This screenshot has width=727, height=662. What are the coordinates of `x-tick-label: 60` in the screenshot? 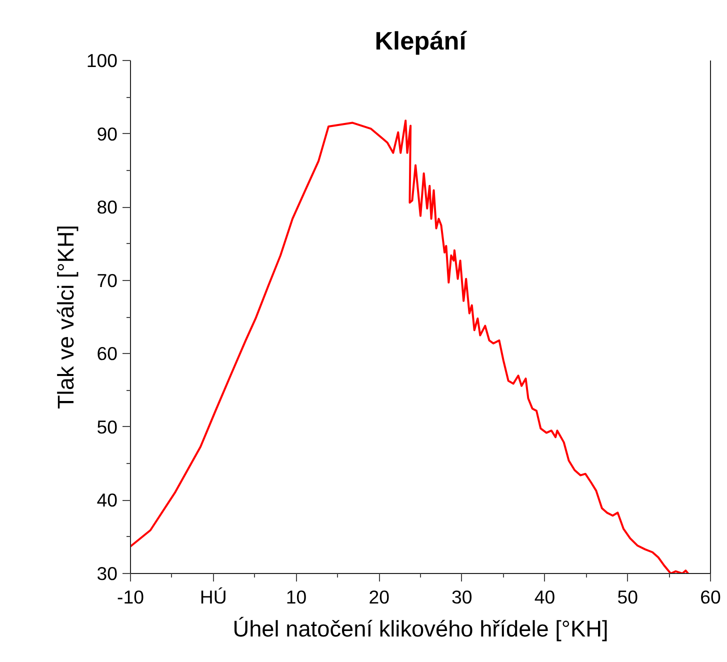 It's located at (710, 597).